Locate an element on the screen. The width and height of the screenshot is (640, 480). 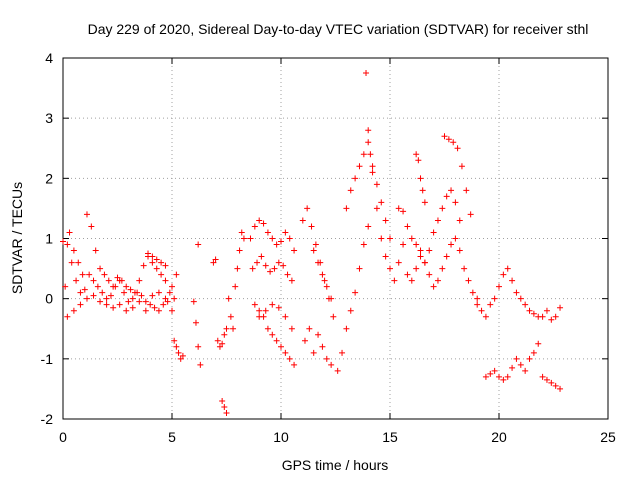
y-tick-label: 0 is located at coordinates (49, 299).